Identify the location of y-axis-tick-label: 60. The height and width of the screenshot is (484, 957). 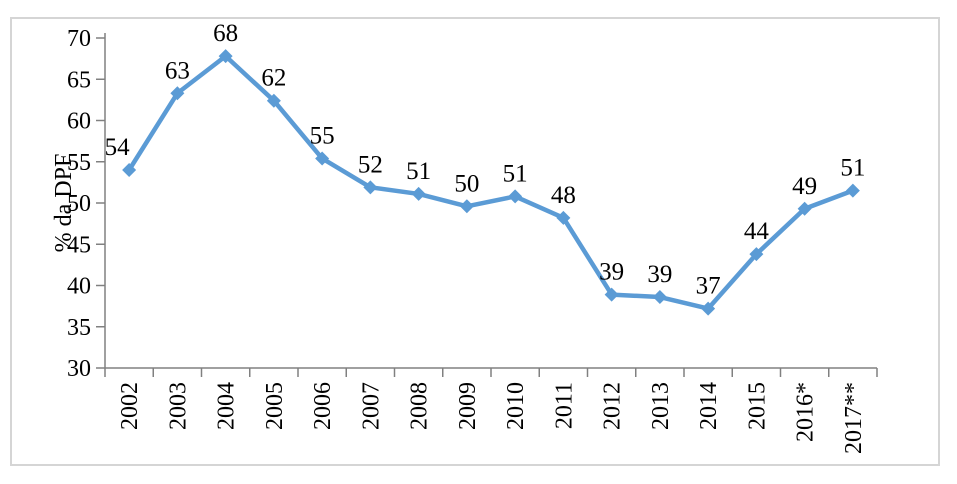
(79, 122).